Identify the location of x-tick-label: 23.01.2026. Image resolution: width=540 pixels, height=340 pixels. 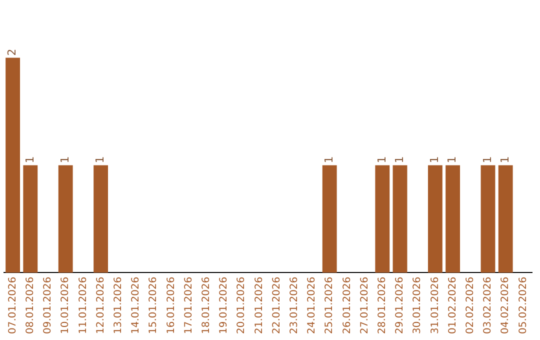
(294, 305).